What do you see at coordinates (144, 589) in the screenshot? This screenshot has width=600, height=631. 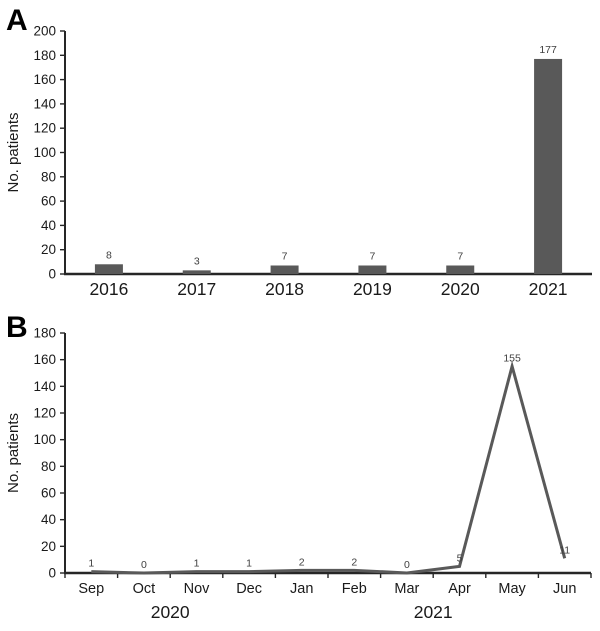 I see `month-label: Oct` at bounding box center [144, 589].